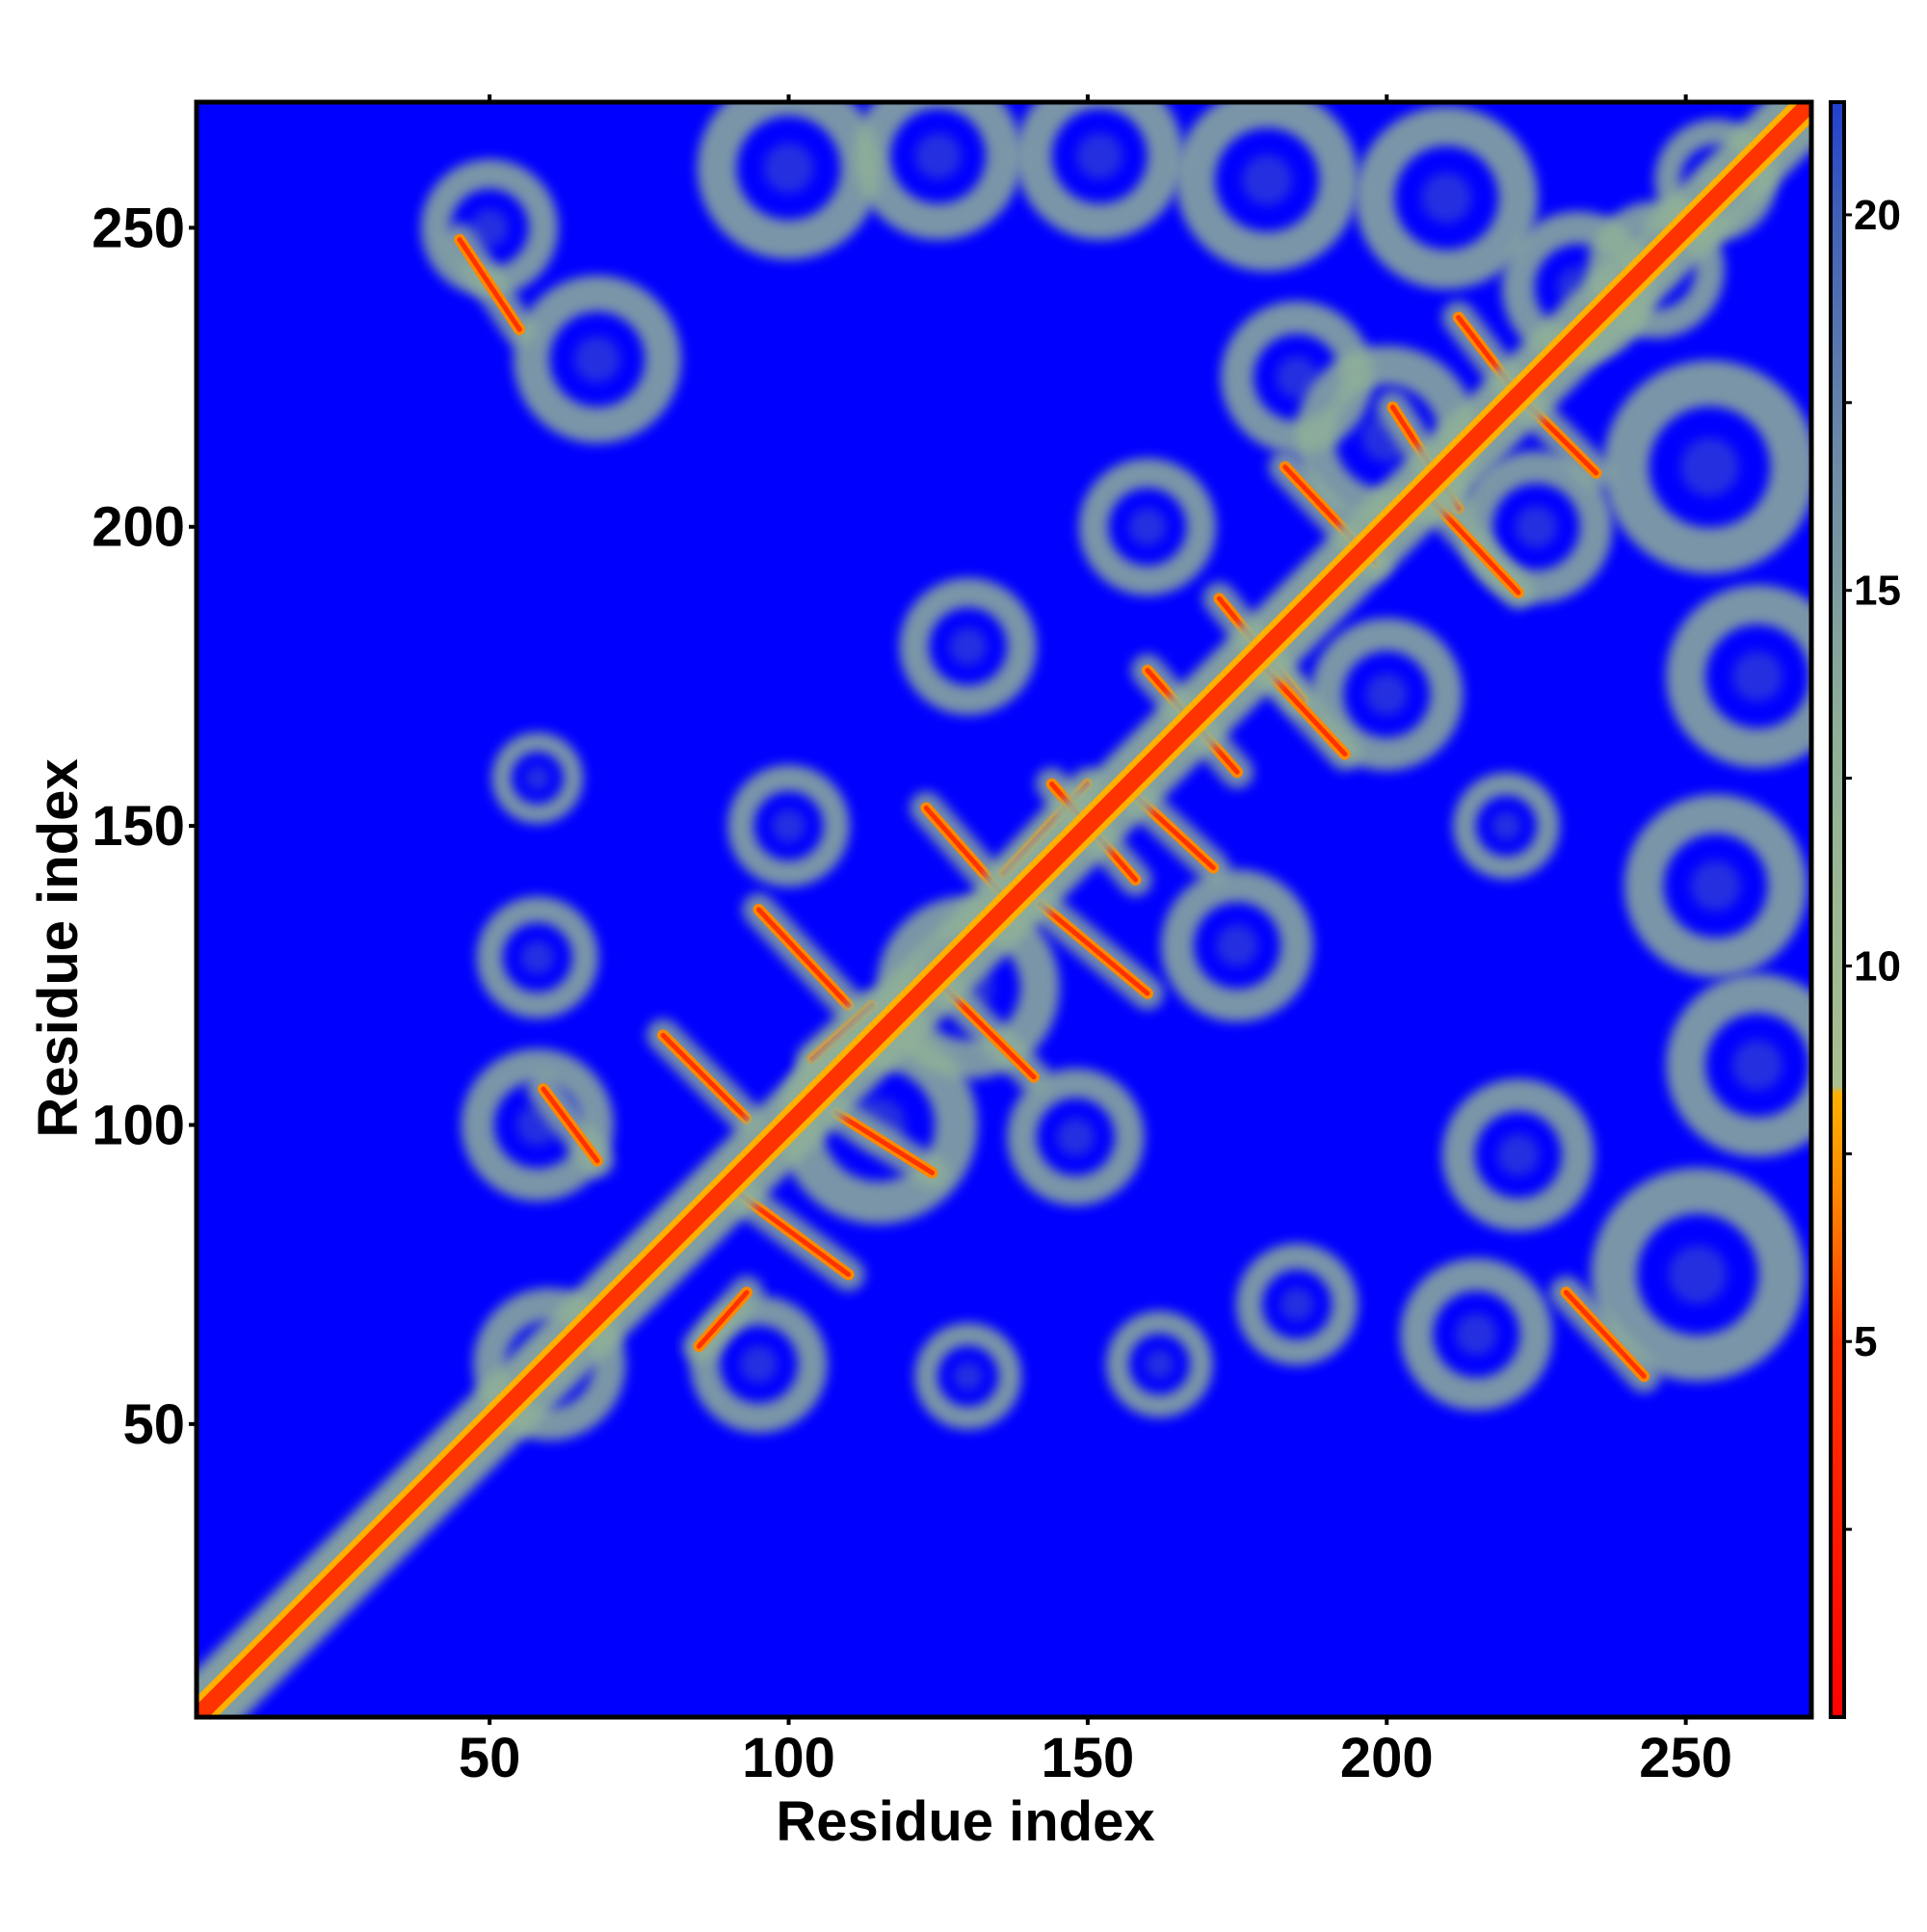  What do you see at coordinates (58, 947) in the screenshot?
I see `y-axis-title: Residue index` at bounding box center [58, 947].